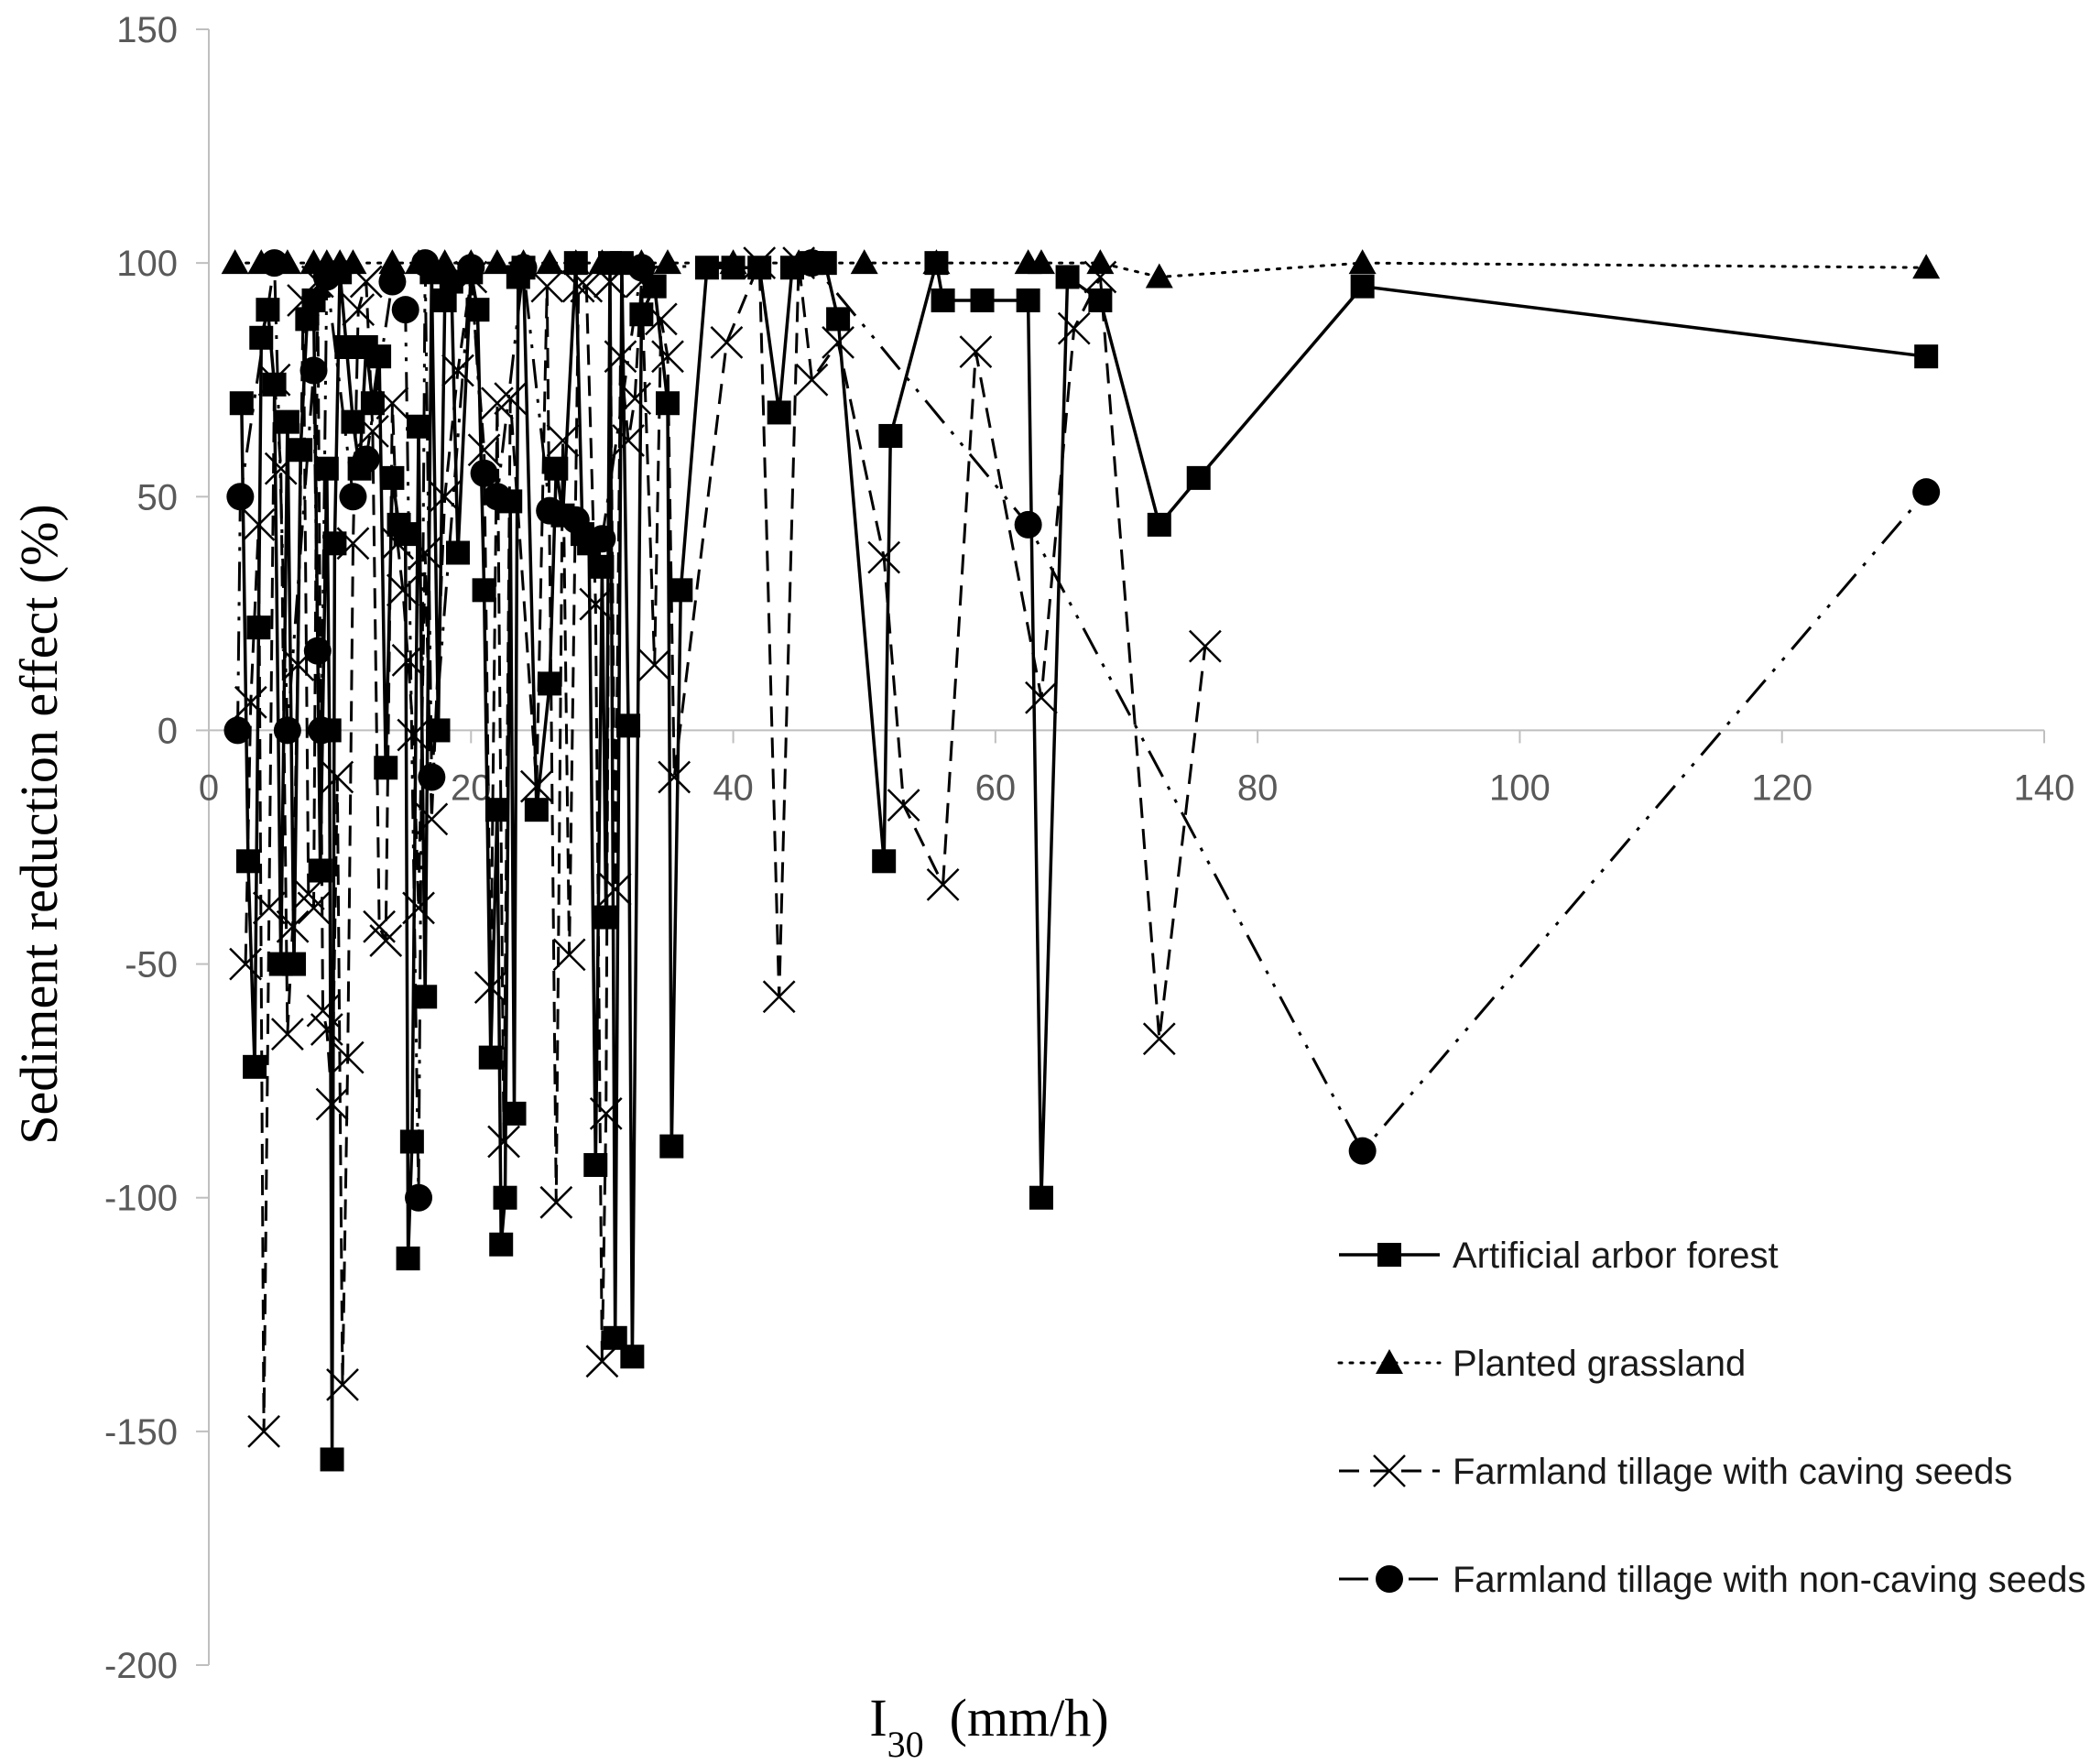  Describe the element at coordinates (1520, 788) in the screenshot. I see `x-tick-label: 100` at that location.